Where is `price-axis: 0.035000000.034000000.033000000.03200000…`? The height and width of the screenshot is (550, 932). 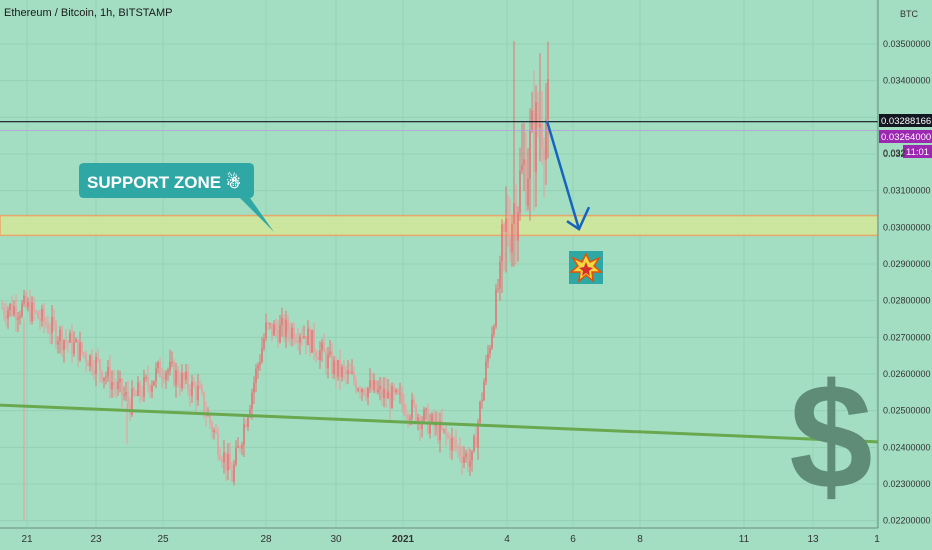
price-axis: 0.035000000.034000000.033000000.03200000… is located at coordinates (904, 275).